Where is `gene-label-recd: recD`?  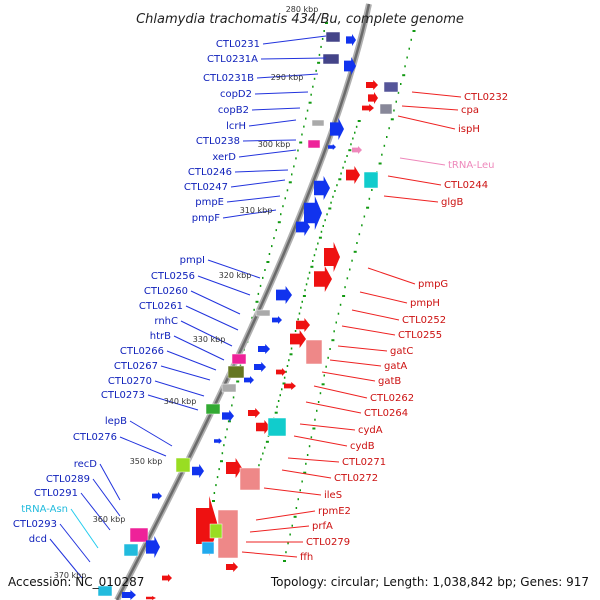
gene-label-recd: recD is located at coordinates (86, 464).